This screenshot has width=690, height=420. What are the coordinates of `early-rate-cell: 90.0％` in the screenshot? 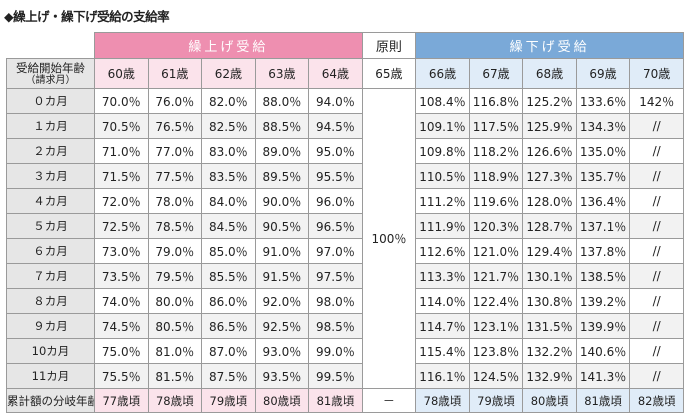 It's located at (282, 201).